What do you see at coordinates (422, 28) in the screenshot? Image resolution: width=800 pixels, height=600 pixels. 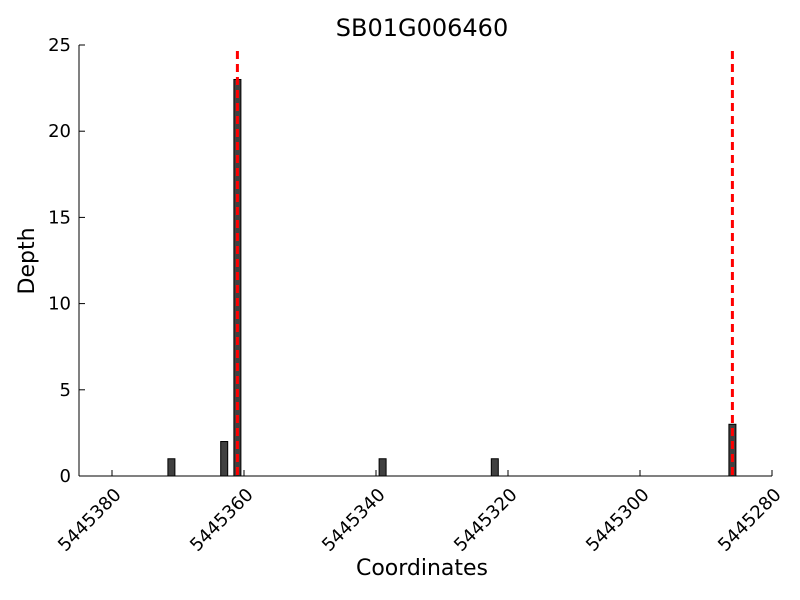 I see `chart-title: SB01G006460` at bounding box center [422, 28].